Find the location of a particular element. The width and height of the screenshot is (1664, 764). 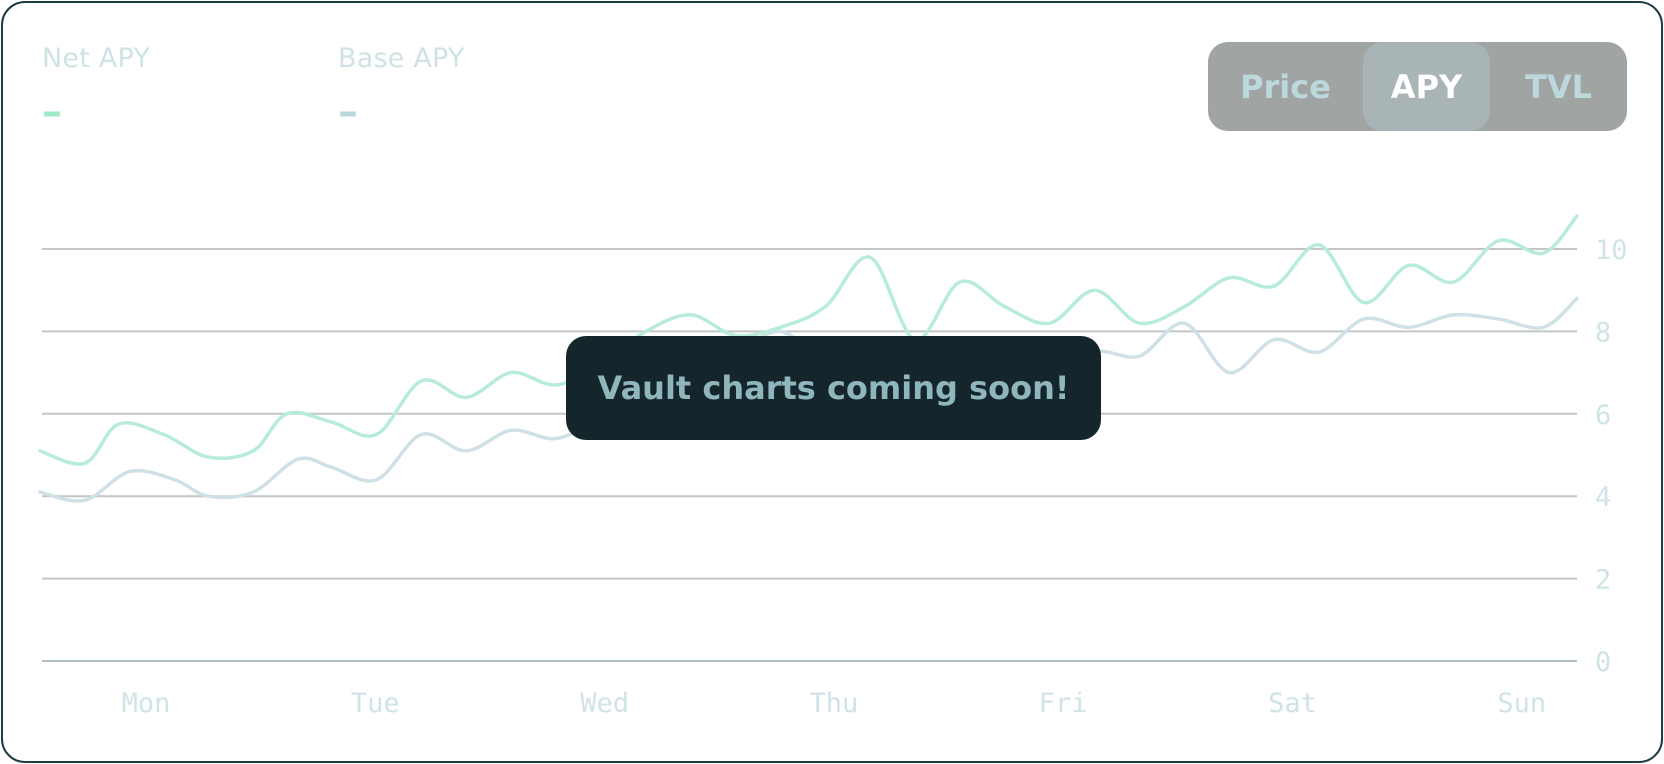

toggle-apy: APY is located at coordinates (1426, 86).